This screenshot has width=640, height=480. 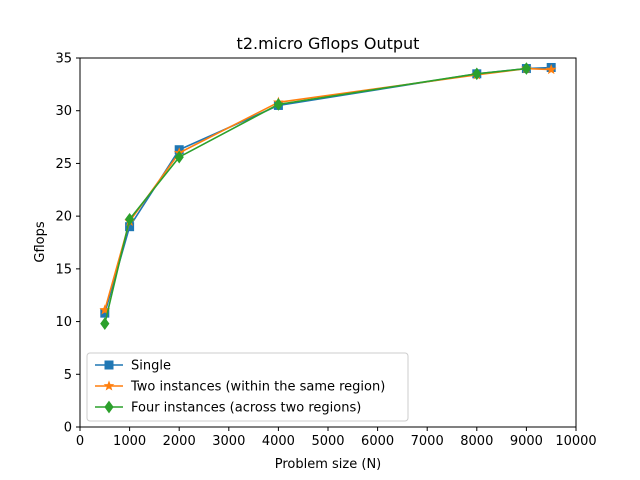 What do you see at coordinates (427, 441) in the screenshot?
I see `x-tick-label: 7000` at bounding box center [427, 441].